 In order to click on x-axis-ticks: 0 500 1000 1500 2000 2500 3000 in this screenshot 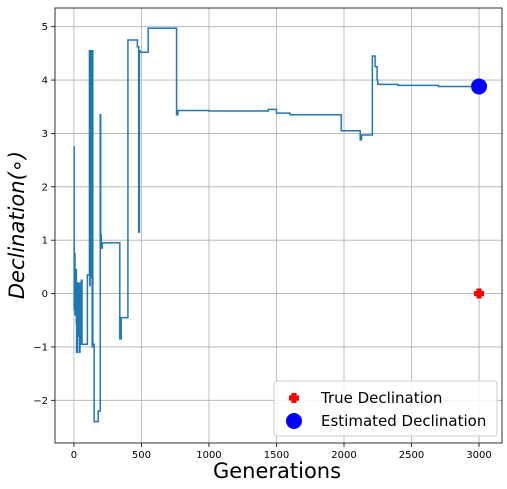, I will do `click(281, 452)`.